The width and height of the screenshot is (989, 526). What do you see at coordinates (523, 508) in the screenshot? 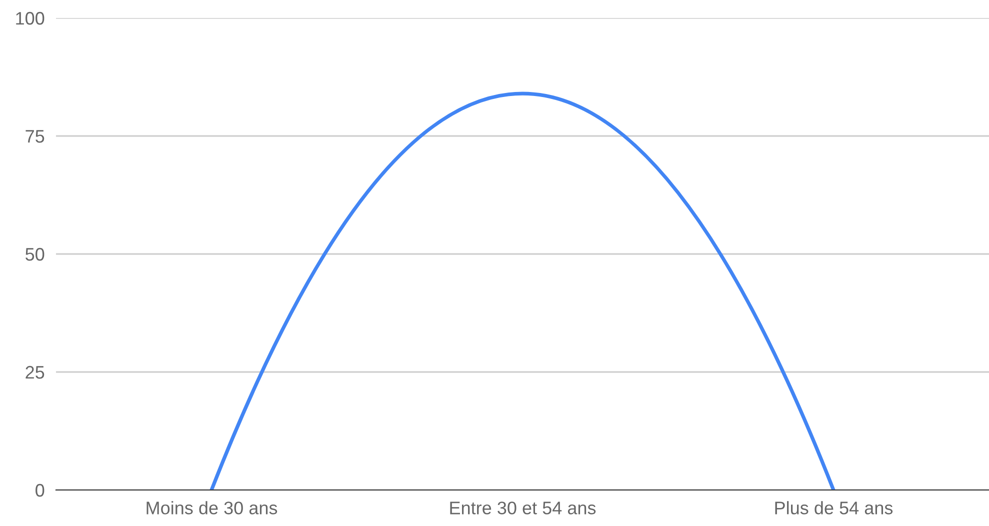
I see `x-tick-label: Entre 30 et 54 ans` at bounding box center [523, 508].